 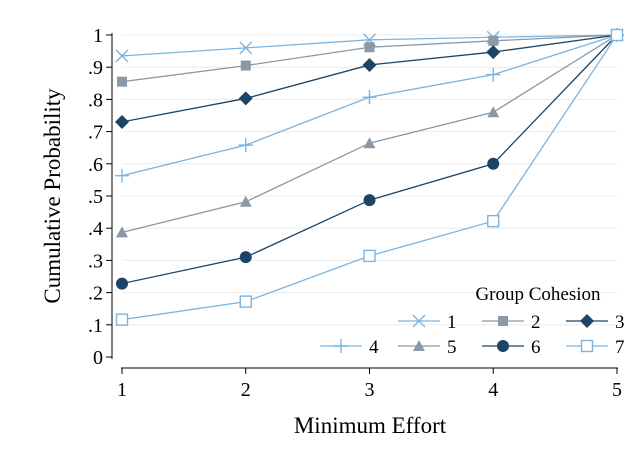 What do you see at coordinates (52, 196) in the screenshot?
I see `y-axis-label: Cumulative Probability` at bounding box center [52, 196].